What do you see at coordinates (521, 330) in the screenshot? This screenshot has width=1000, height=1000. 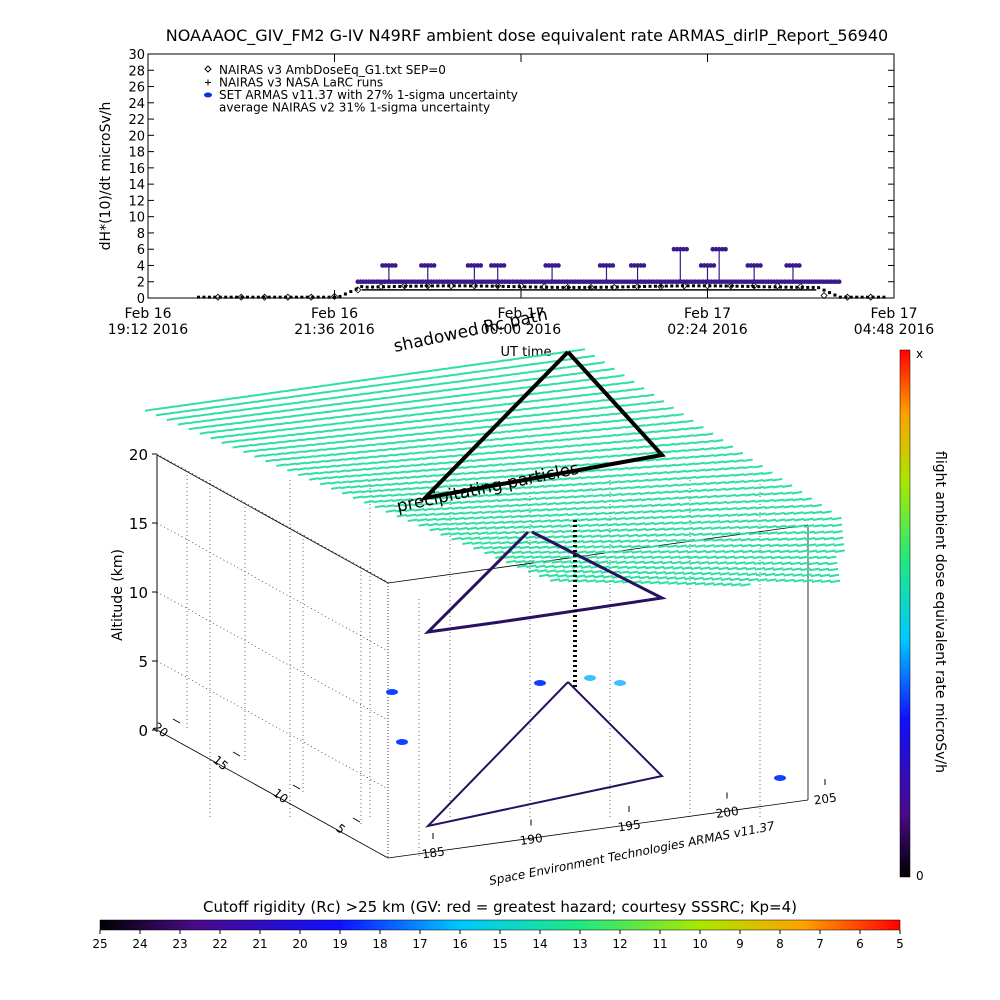 I see `x-tick-label-time: 00:00 2016` at bounding box center [521, 330].